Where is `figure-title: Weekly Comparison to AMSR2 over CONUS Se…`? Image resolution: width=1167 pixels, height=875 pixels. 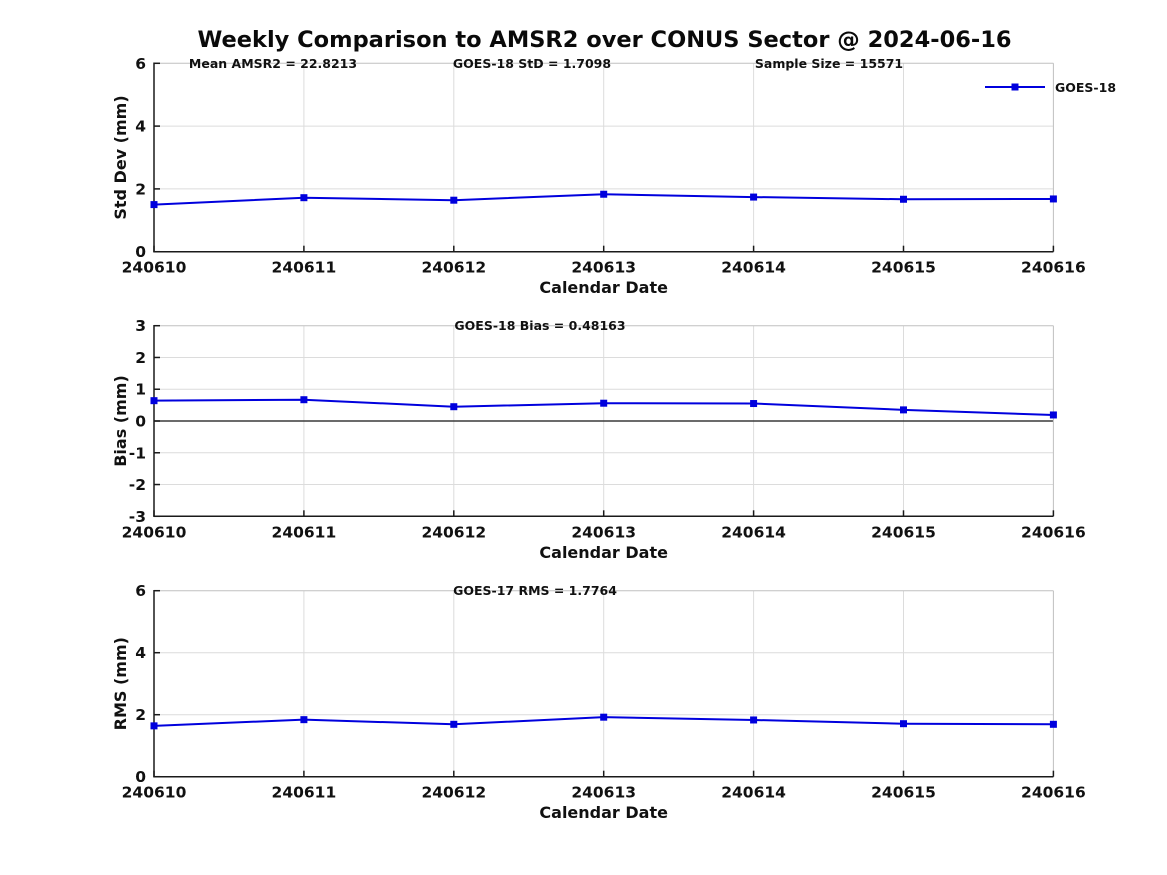 figure-title: Weekly Comparison to AMSR2 over CONUS Se… is located at coordinates (604, 40).